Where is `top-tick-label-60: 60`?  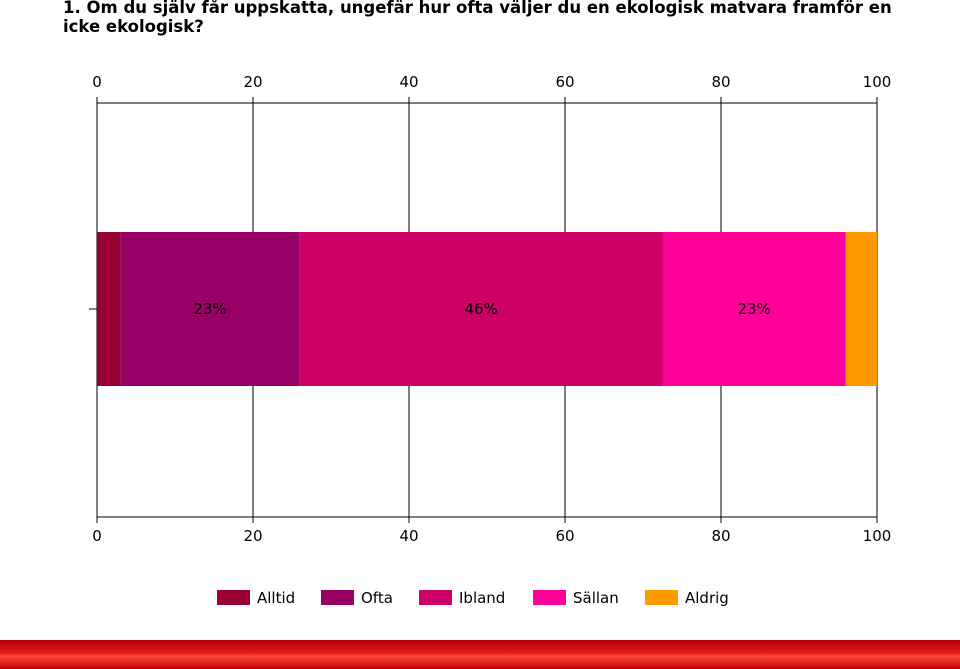
top-tick-label-60: 60 is located at coordinates (564, 82).